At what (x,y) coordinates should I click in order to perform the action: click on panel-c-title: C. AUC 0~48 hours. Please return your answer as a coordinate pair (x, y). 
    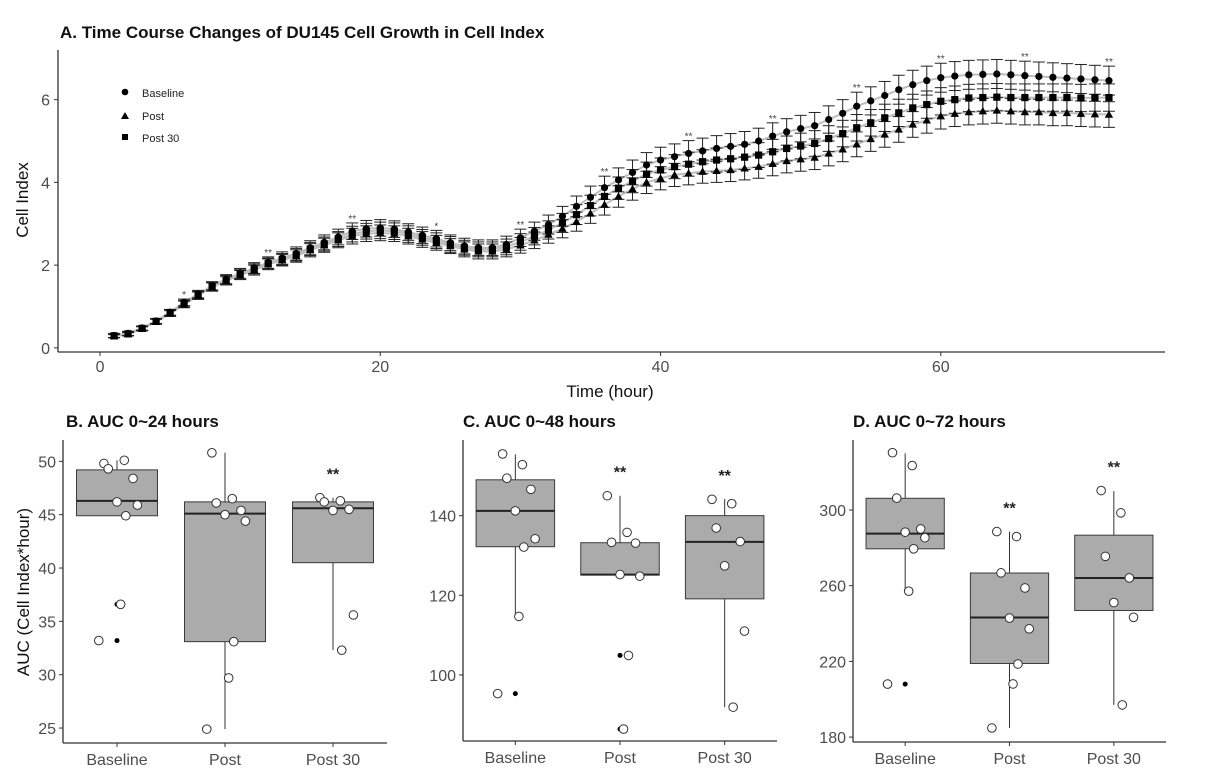
    Looking at the image, I should click on (539, 421).